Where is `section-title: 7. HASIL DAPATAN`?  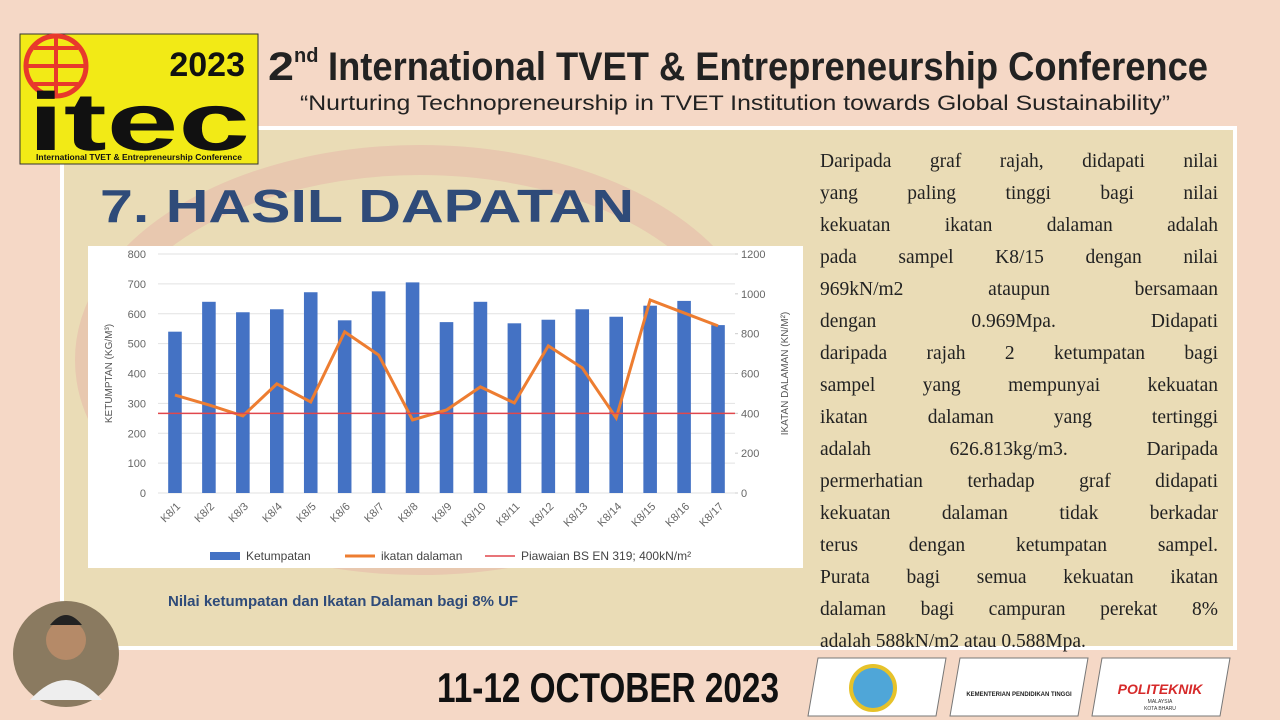 section-title: 7. HASIL DAPATAN is located at coordinates (367, 206).